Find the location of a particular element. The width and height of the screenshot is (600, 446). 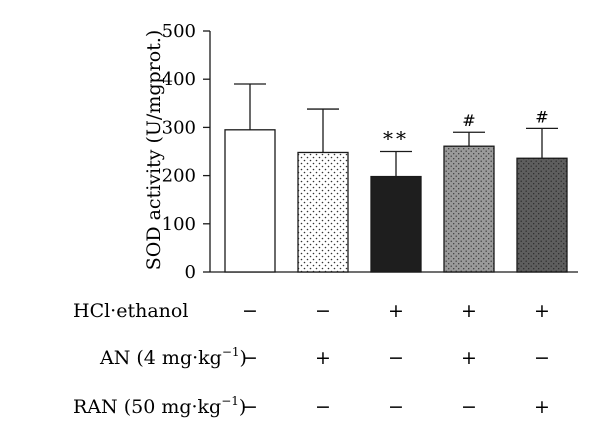

y-tick-label: 400 is located at coordinates (179, 79).